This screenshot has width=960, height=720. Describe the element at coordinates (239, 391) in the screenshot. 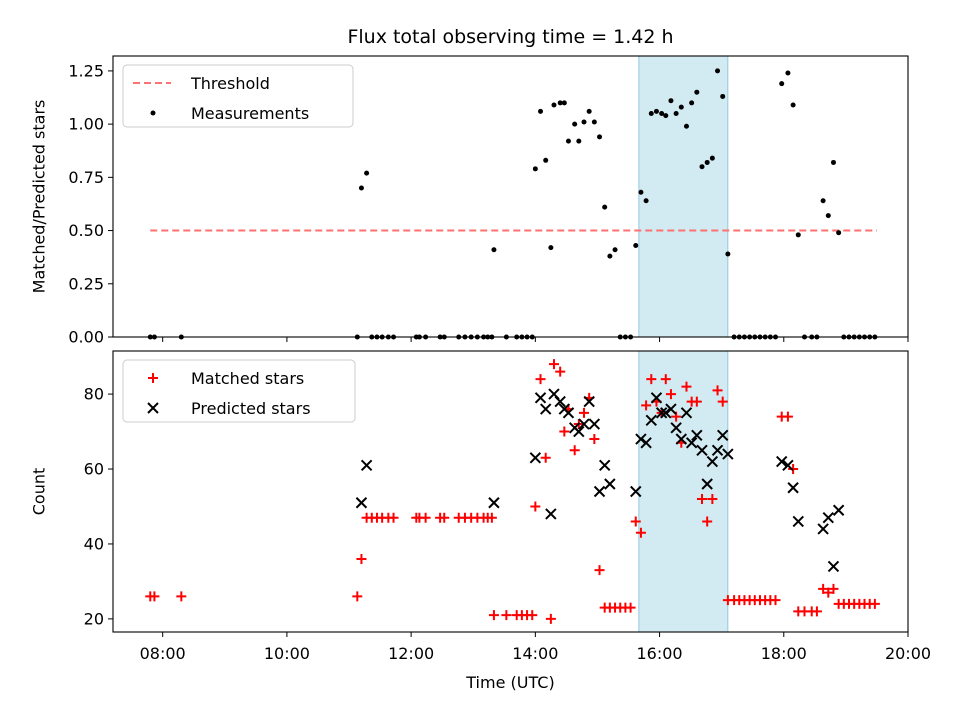

I see `legend: Matched stars Predicted stars` at that location.